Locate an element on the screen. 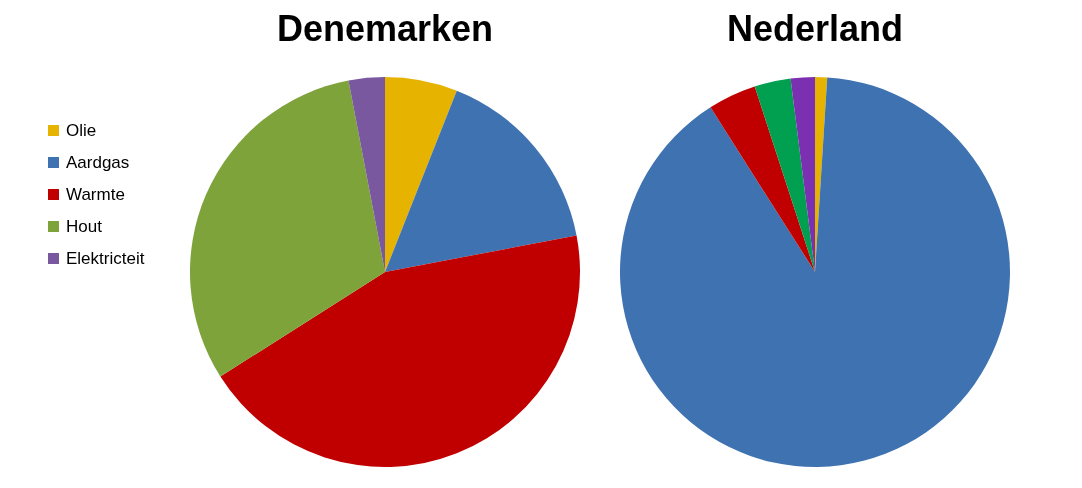 The image size is (1082, 488). legend-label: Elektricteit is located at coordinates (105, 258).